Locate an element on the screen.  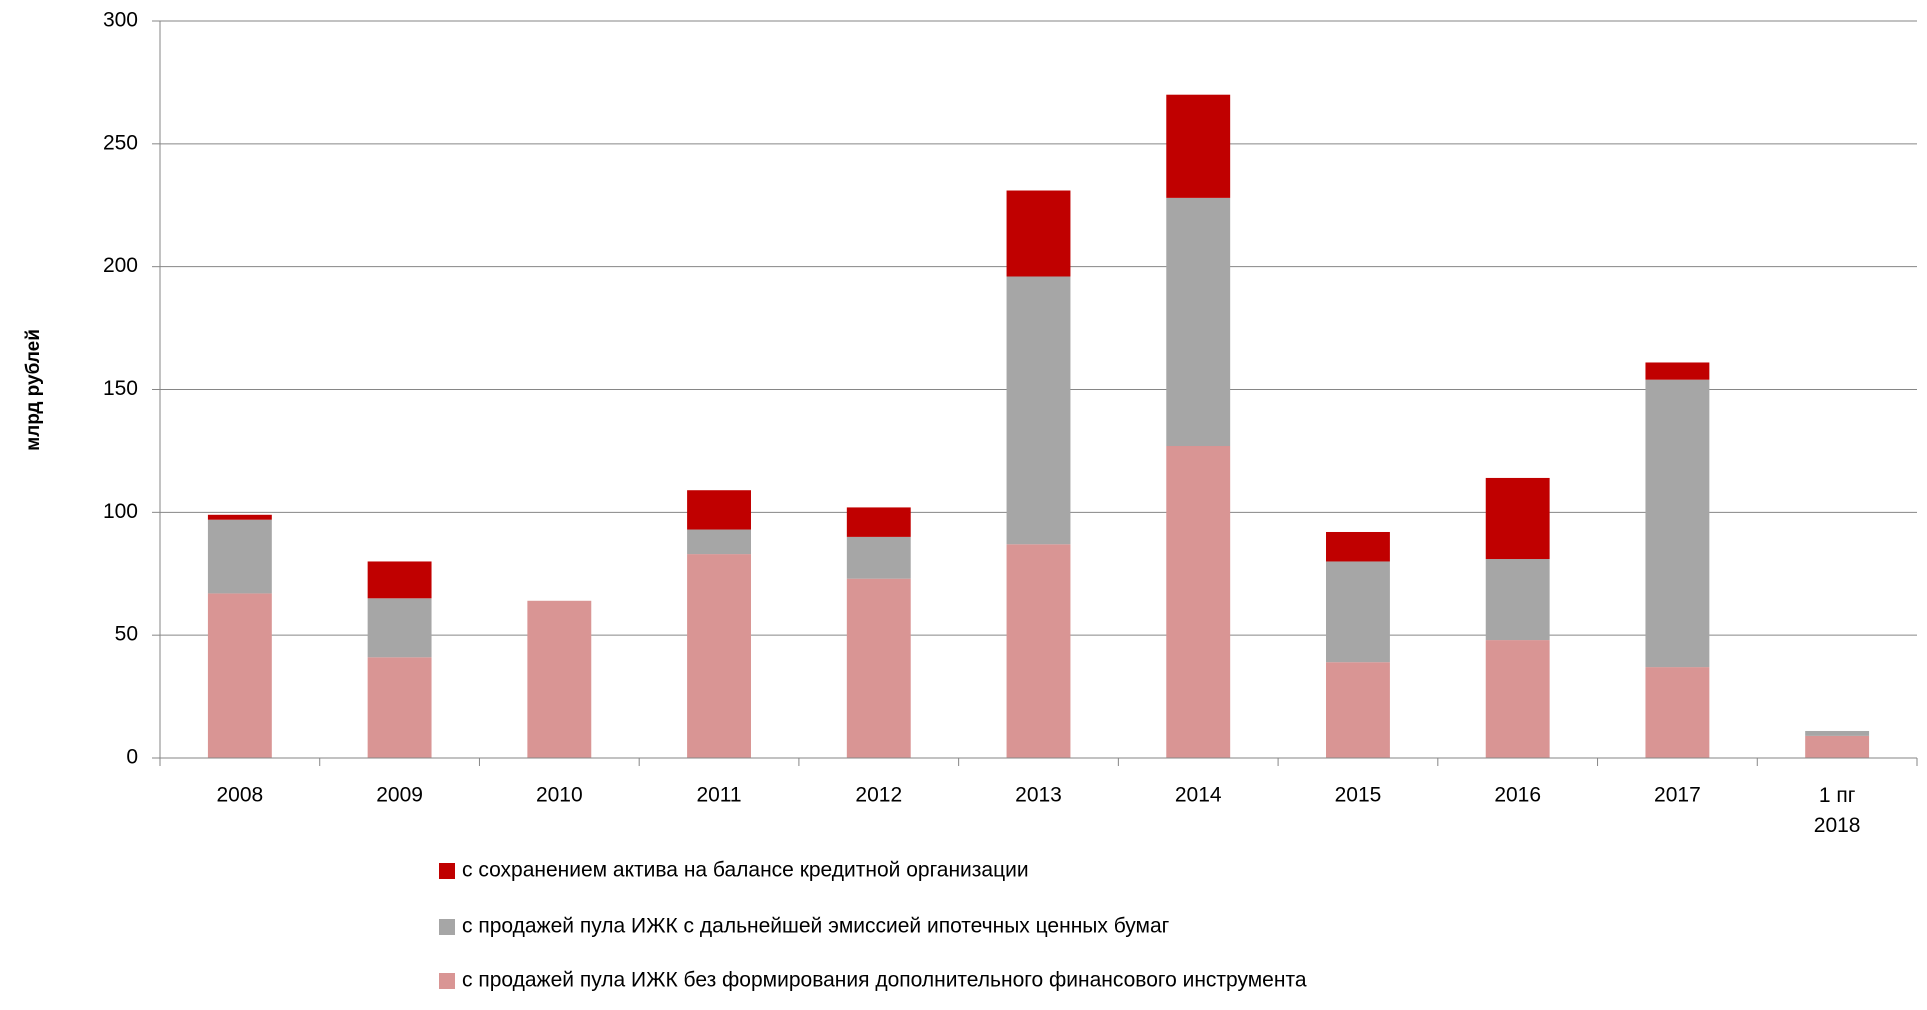
y-tick-label: 250 is located at coordinates (120, 142).